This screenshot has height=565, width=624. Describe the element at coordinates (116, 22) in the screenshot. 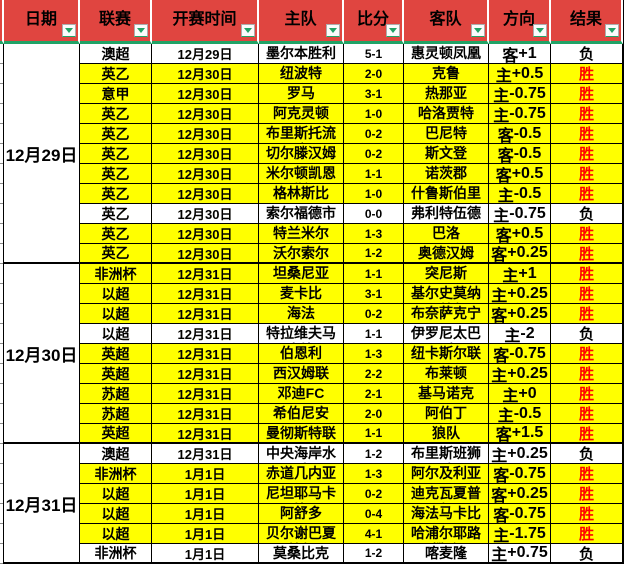

I see `column-header-league: 联赛` at that location.